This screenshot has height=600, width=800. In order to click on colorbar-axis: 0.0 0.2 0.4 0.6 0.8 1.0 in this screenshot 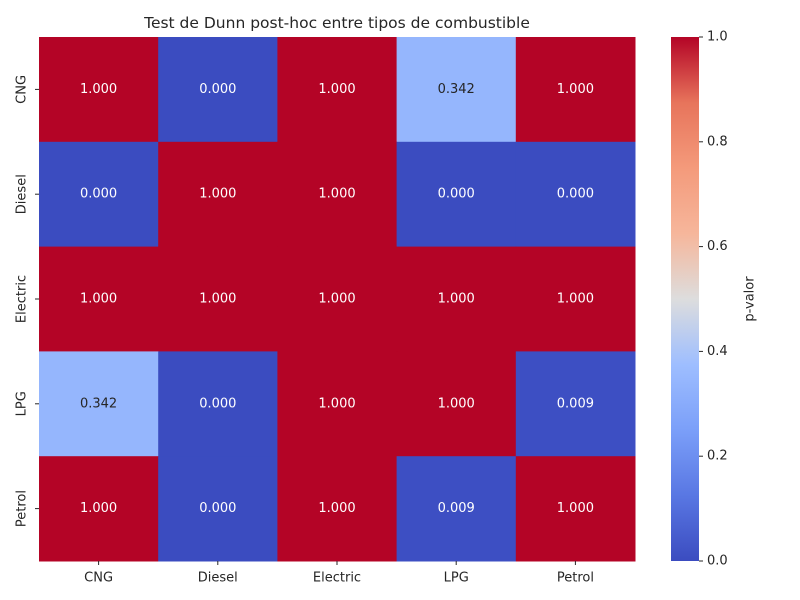, I will do `click(713, 299)`.